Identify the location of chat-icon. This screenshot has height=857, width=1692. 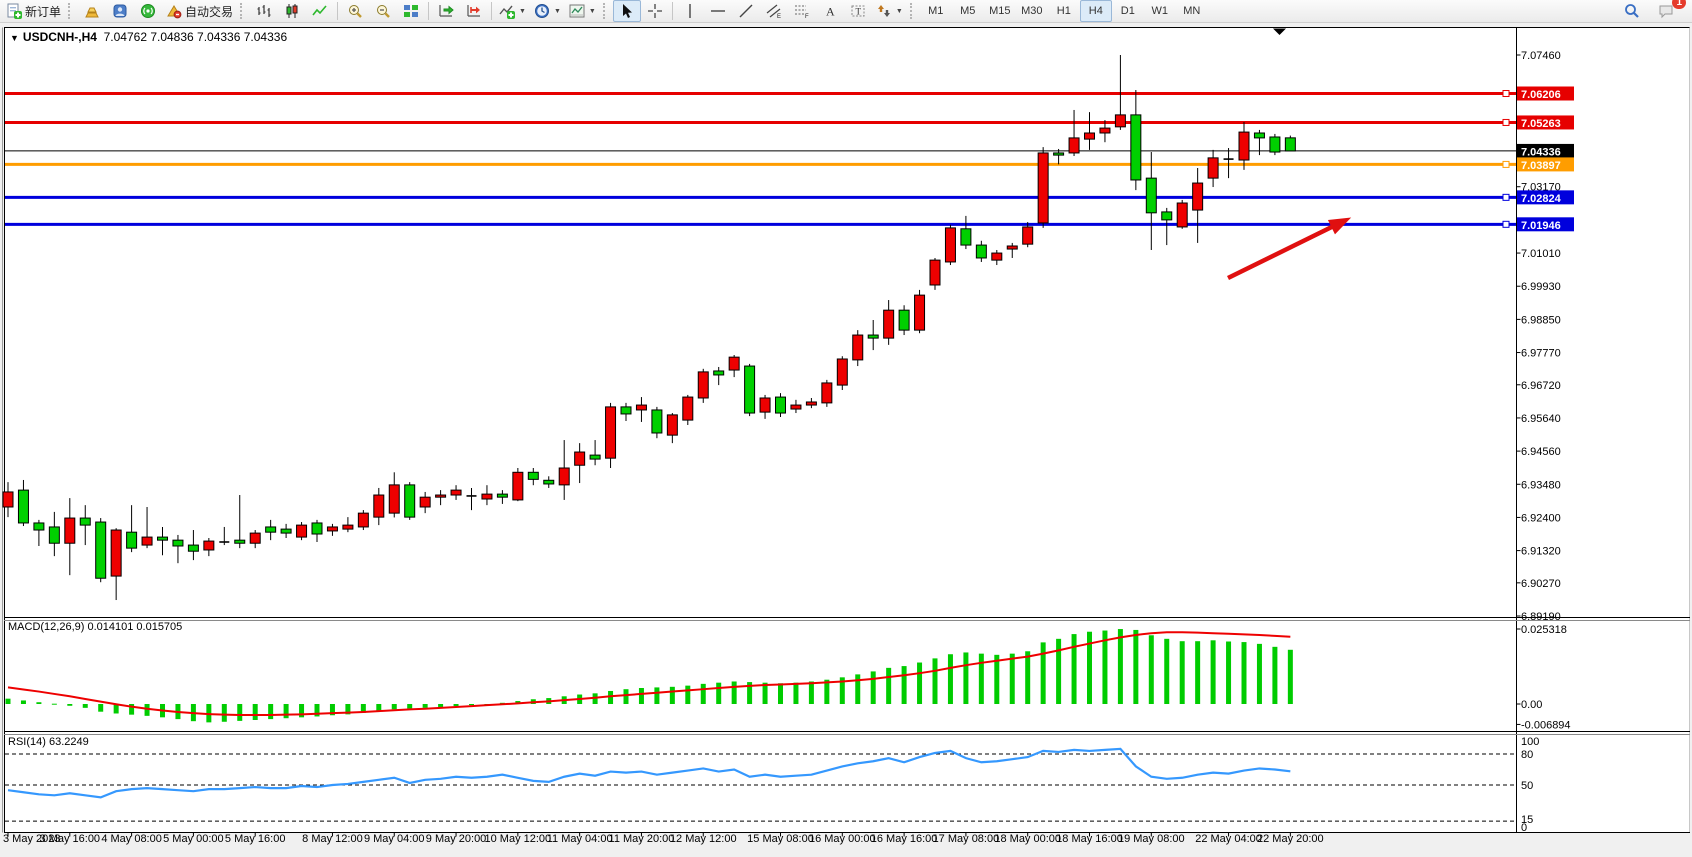
(1666, 12).